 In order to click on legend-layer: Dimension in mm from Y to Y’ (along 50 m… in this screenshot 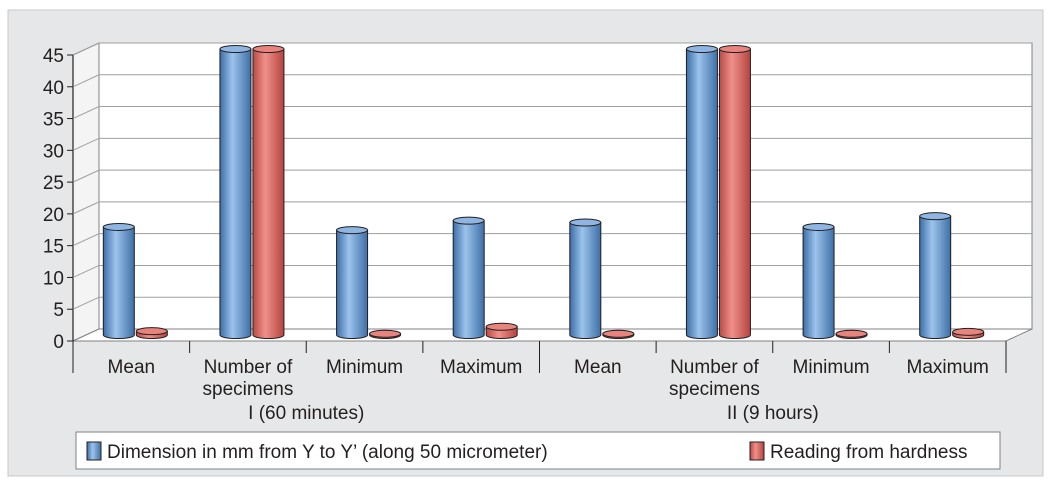, I will do `click(538, 450)`.